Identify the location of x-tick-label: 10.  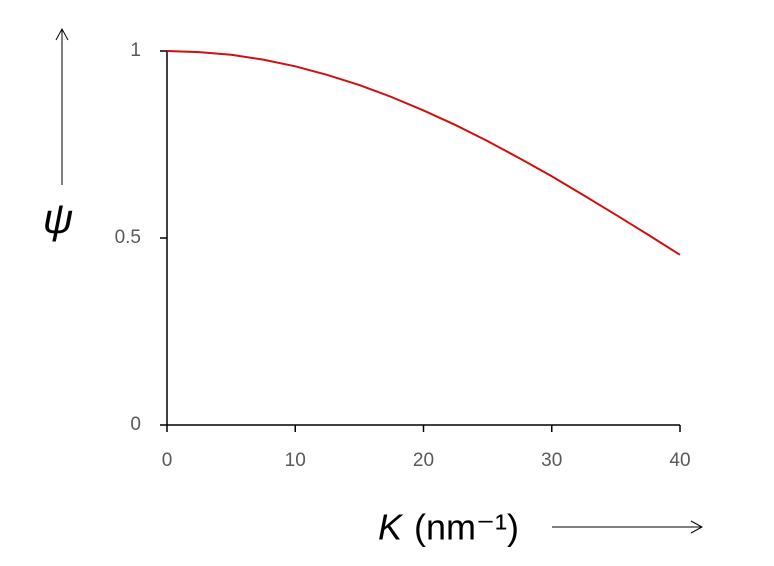
(295, 460).